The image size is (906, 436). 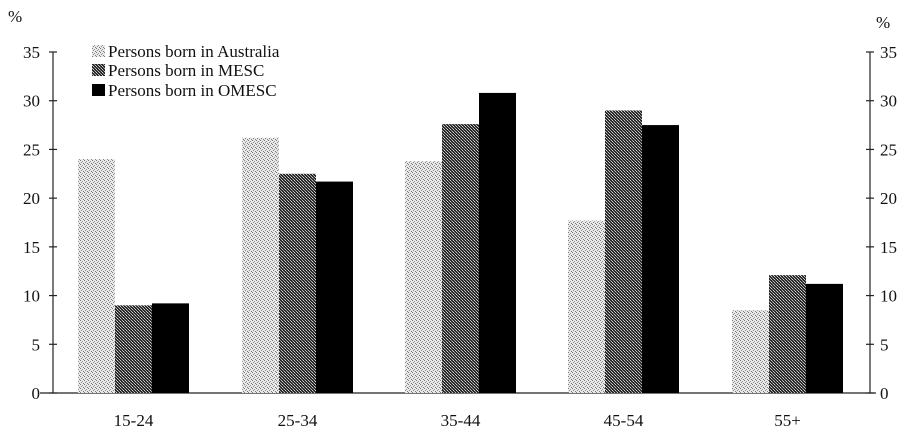 What do you see at coordinates (883, 22) in the screenshot?
I see `right-axis-unit: %` at bounding box center [883, 22].